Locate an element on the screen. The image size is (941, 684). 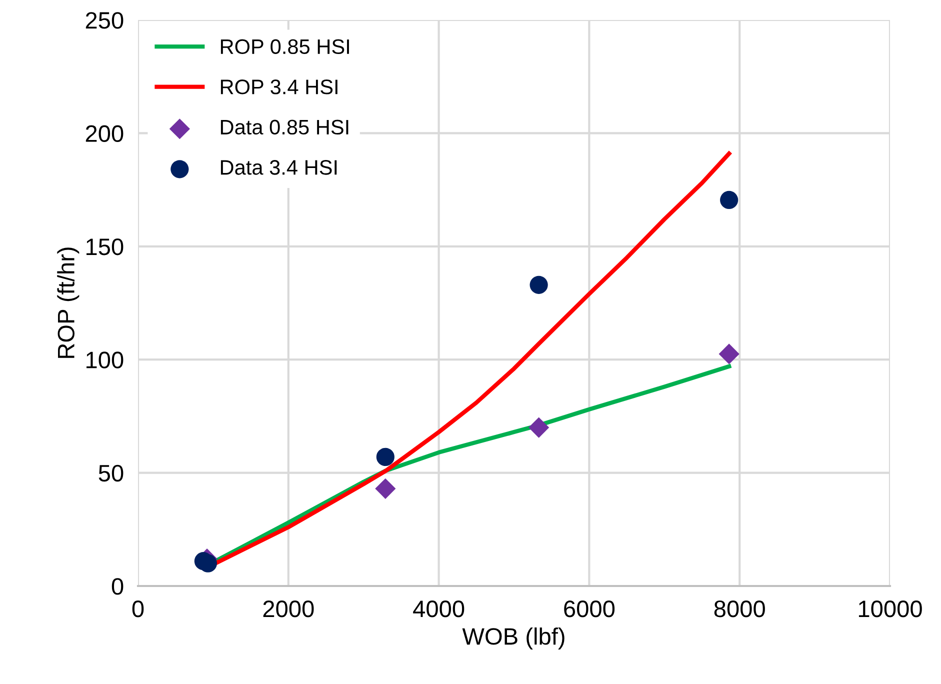
x-axis-title: WOB (lbf) is located at coordinates (513, 638).